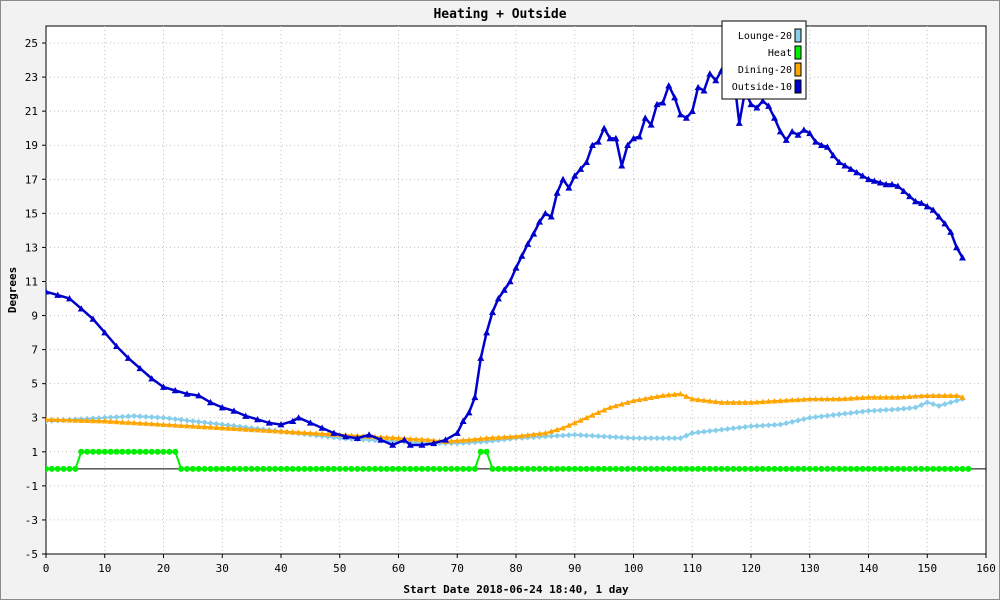 Image resolution: width=1000 pixels, height=600 pixels. What do you see at coordinates (12, 290) in the screenshot?
I see `y-axis-label: Degrees` at bounding box center [12, 290].